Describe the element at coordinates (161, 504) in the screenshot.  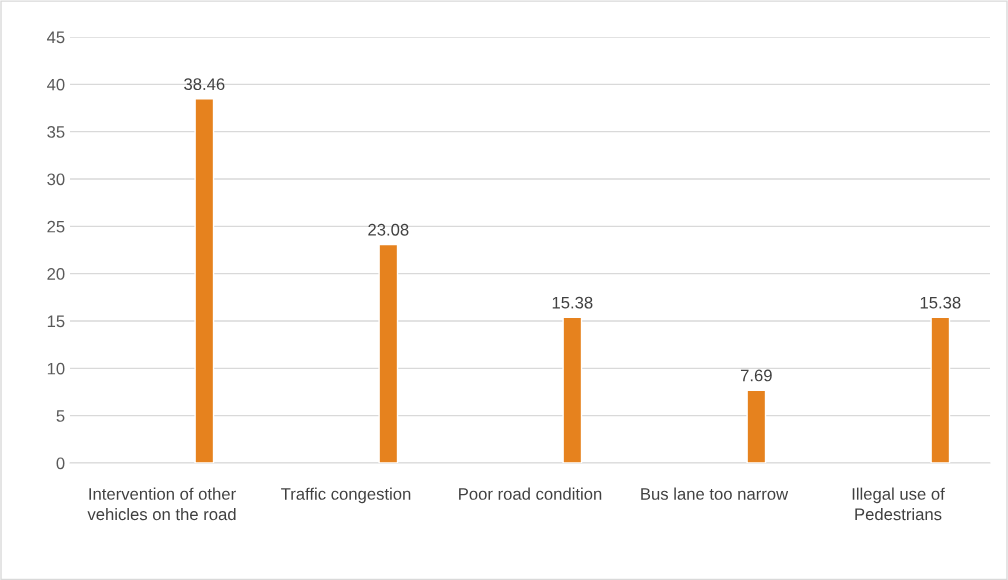
I see `x-tick-label: Intervention of other vehicles on the road` at that location.